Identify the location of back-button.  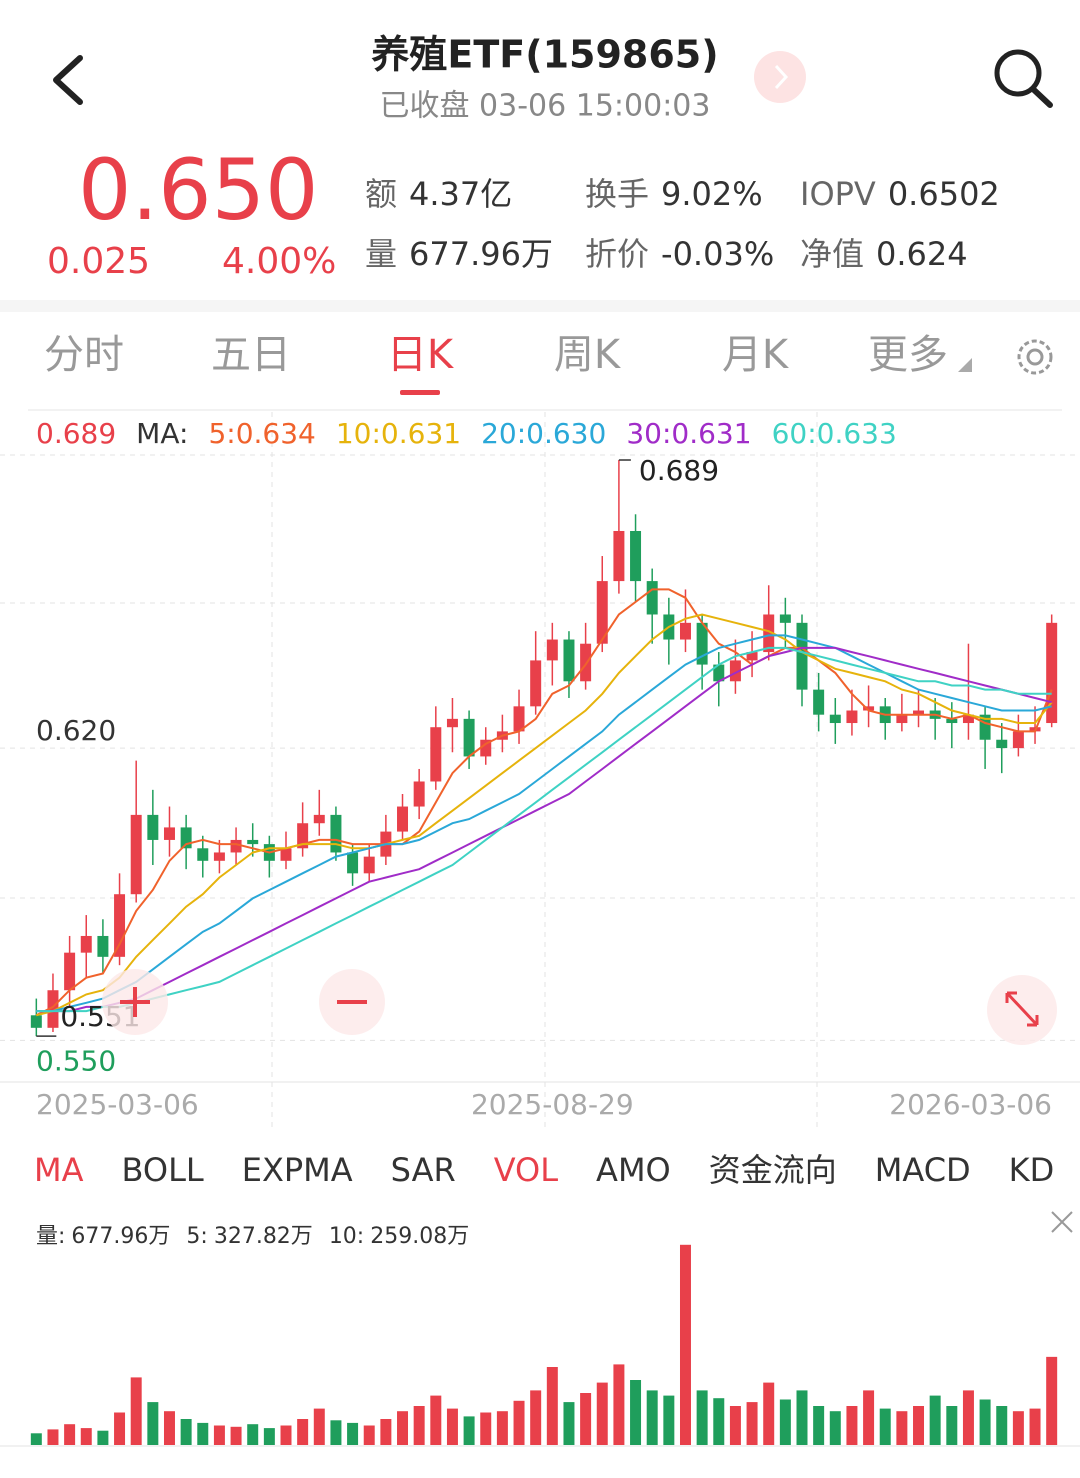
(68, 80).